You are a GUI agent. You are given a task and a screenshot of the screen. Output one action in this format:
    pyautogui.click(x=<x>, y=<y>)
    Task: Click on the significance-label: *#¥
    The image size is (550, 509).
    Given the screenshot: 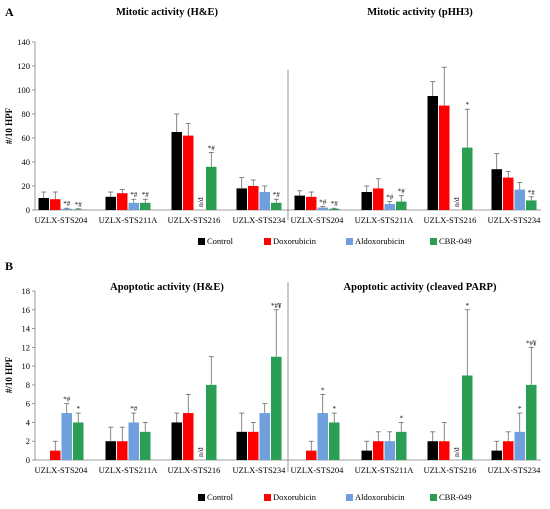 What is the action you would take?
    pyautogui.click(x=276, y=306)
    